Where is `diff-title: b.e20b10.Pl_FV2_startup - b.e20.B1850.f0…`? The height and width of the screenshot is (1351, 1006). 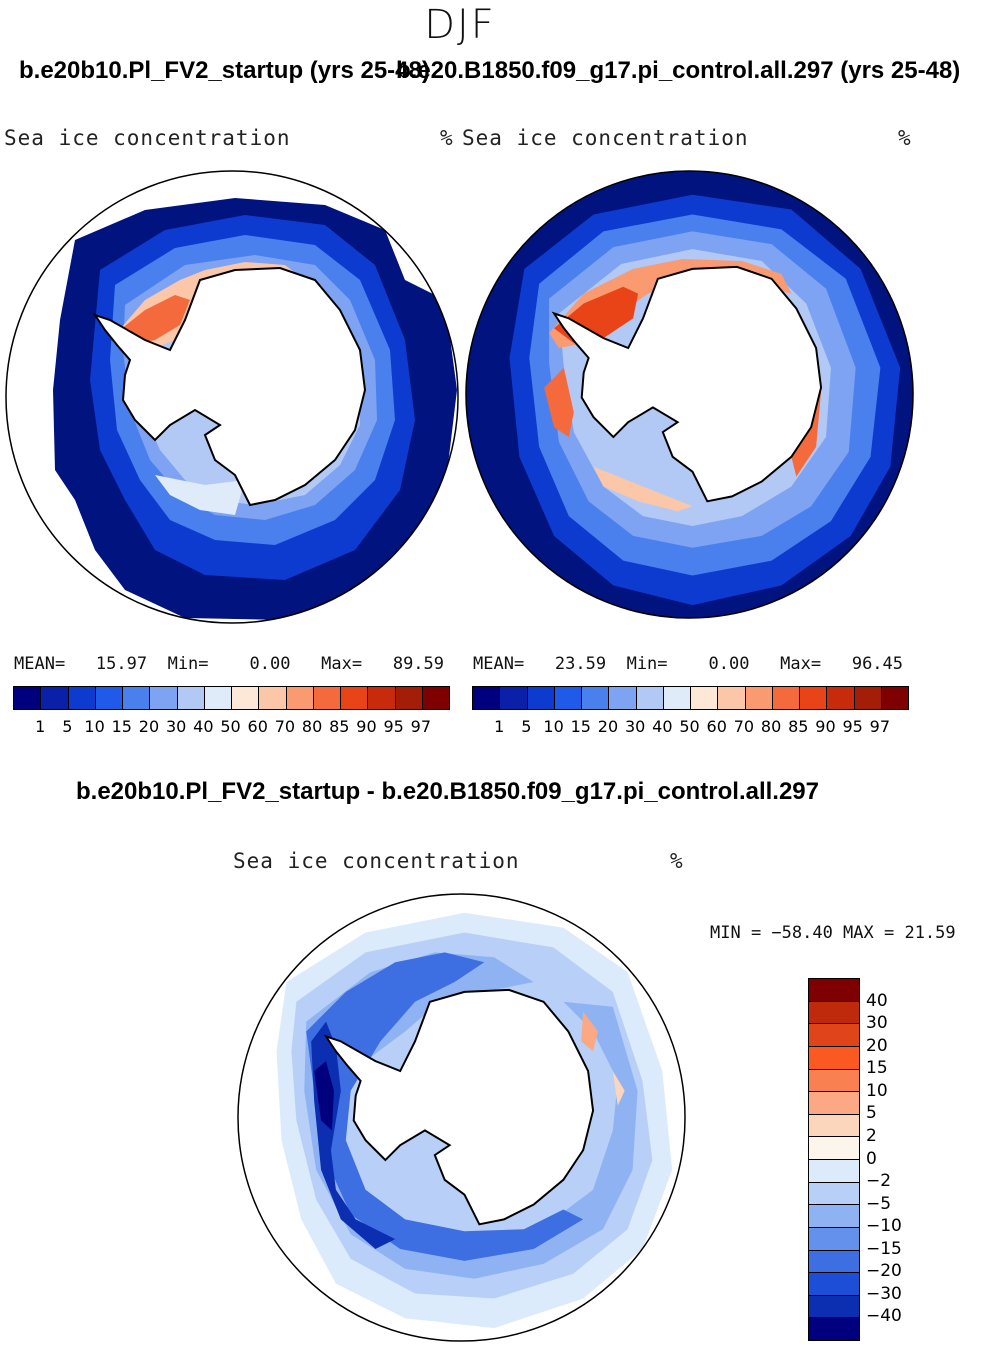 diff-title: b.e20b10.Pl_FV2_startup - b.e20.B1850.f0… is located at coordinates (448, 791).